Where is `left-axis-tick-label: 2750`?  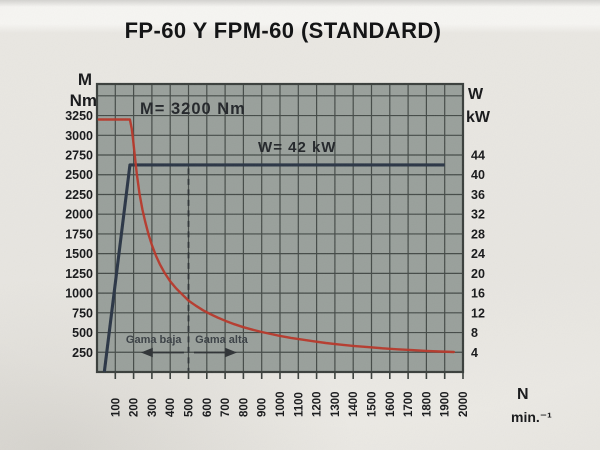 left-axis-tick-label: 2750 is located at coordinates (79, 156).